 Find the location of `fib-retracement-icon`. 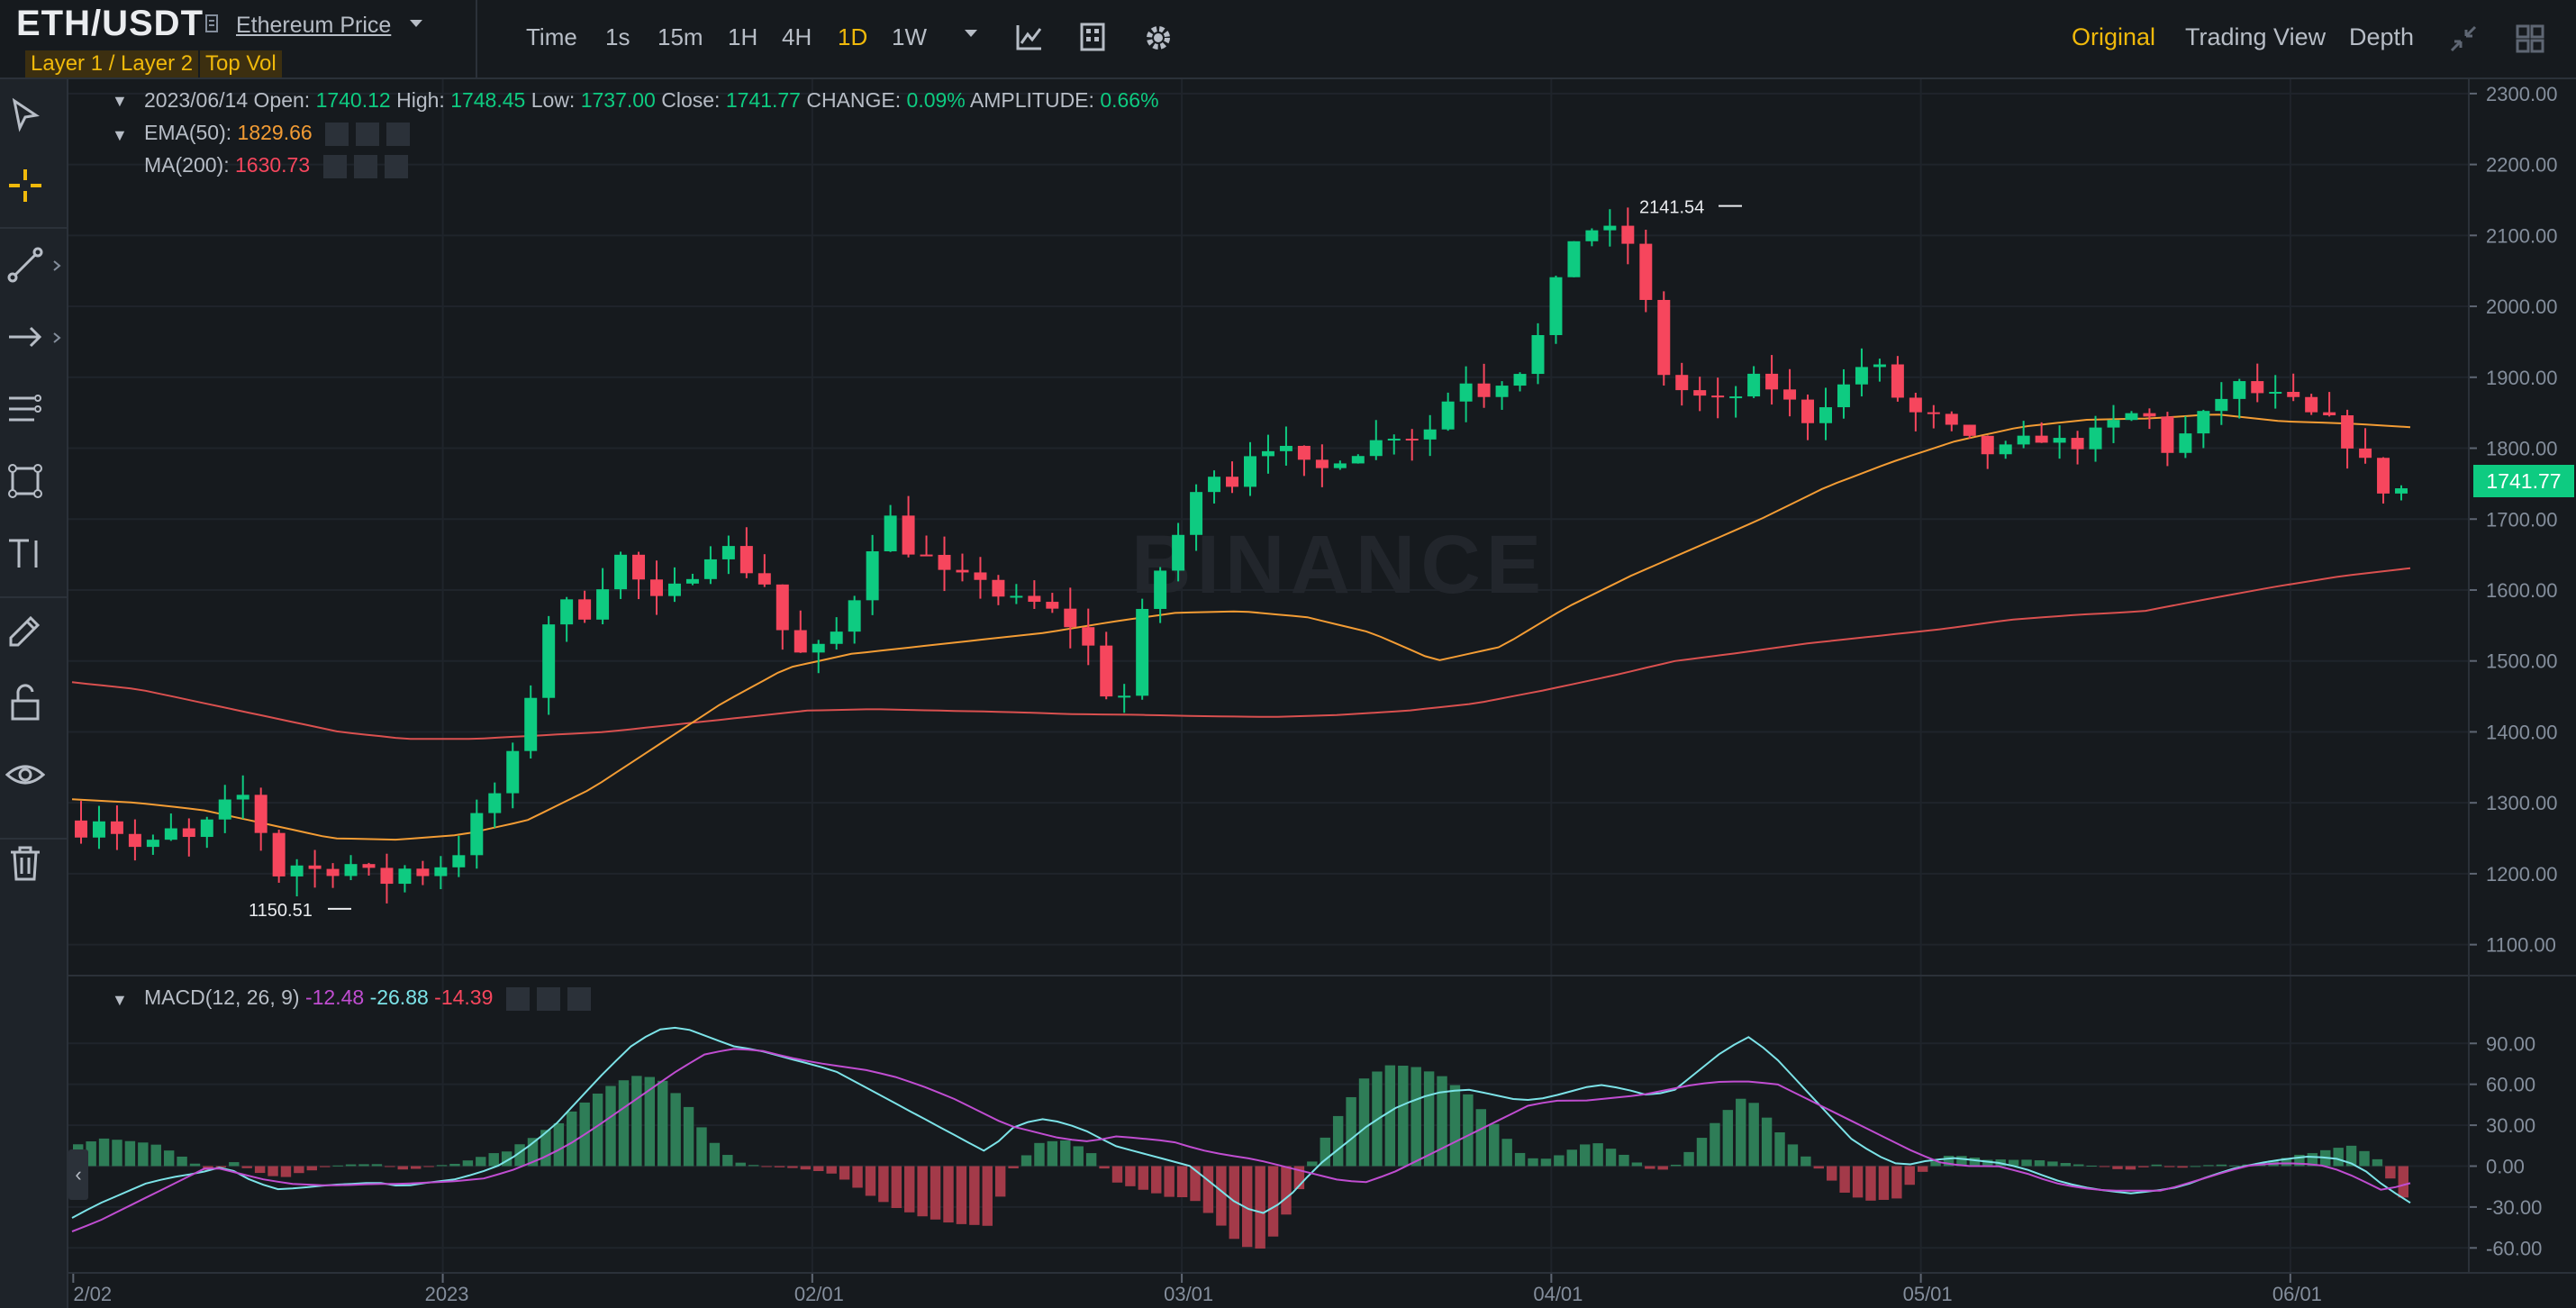

fib-retracement-icon is located at coordinates (25, 409).